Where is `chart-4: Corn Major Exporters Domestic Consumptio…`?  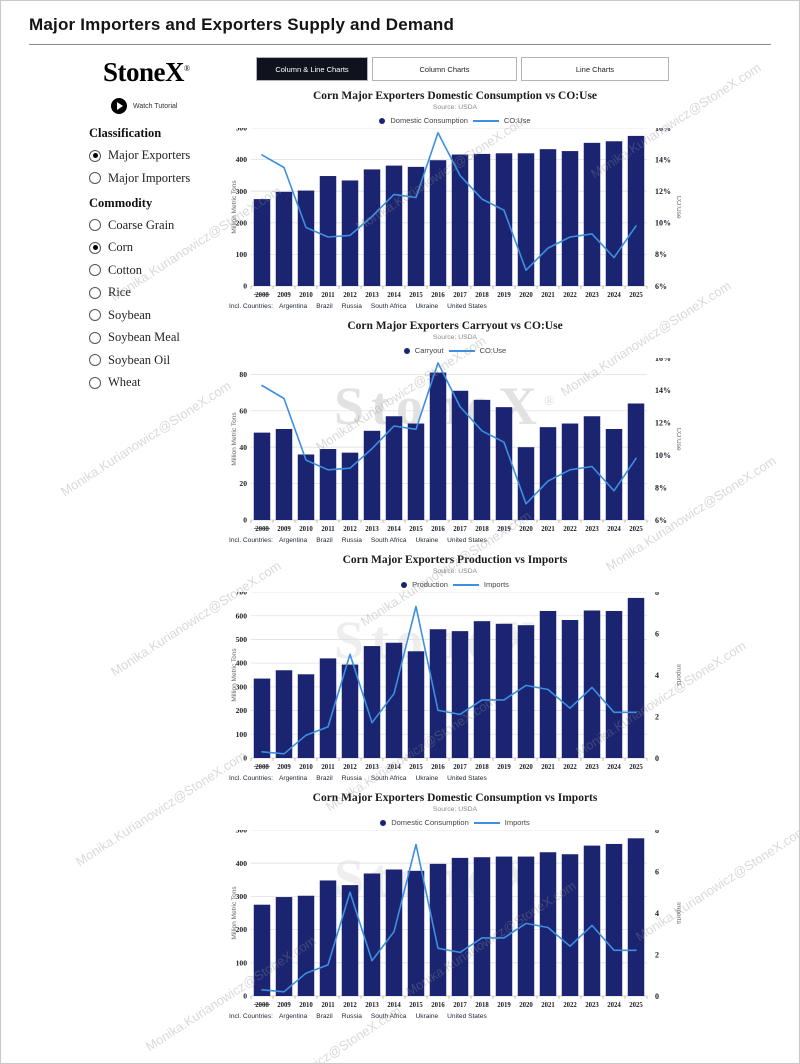
chart-4: Corn Major Exporters Domestic Consumptio… is located at coordinates (455, 906).